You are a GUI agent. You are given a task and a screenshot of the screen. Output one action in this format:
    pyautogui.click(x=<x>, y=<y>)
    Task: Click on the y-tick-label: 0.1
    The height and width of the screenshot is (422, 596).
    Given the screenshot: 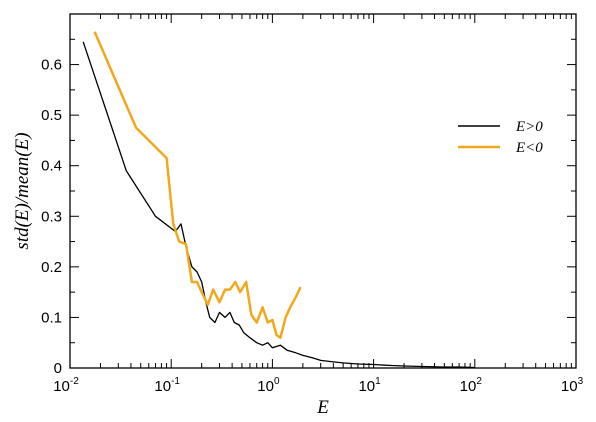 What is the action you would take?
    pyautogui.click(x=51, y=317)
    